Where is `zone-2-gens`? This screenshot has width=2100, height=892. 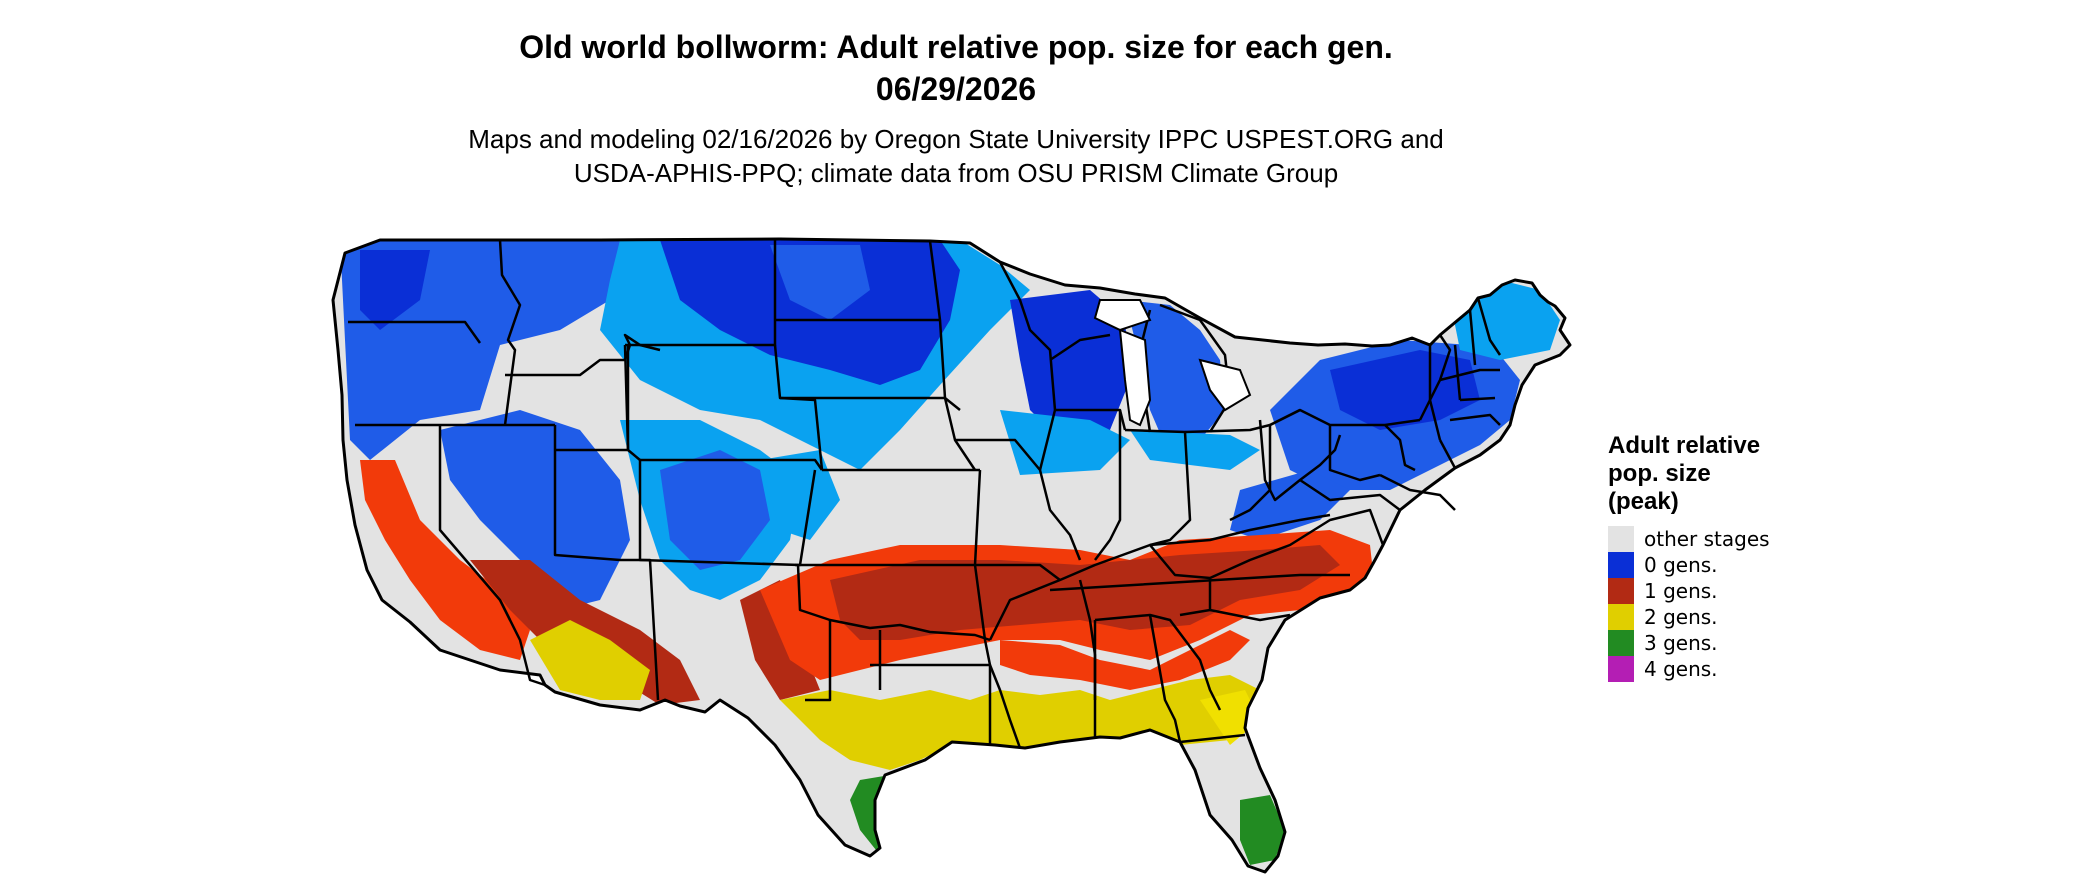
zone-2-gens is located at coordinates (895, 695).